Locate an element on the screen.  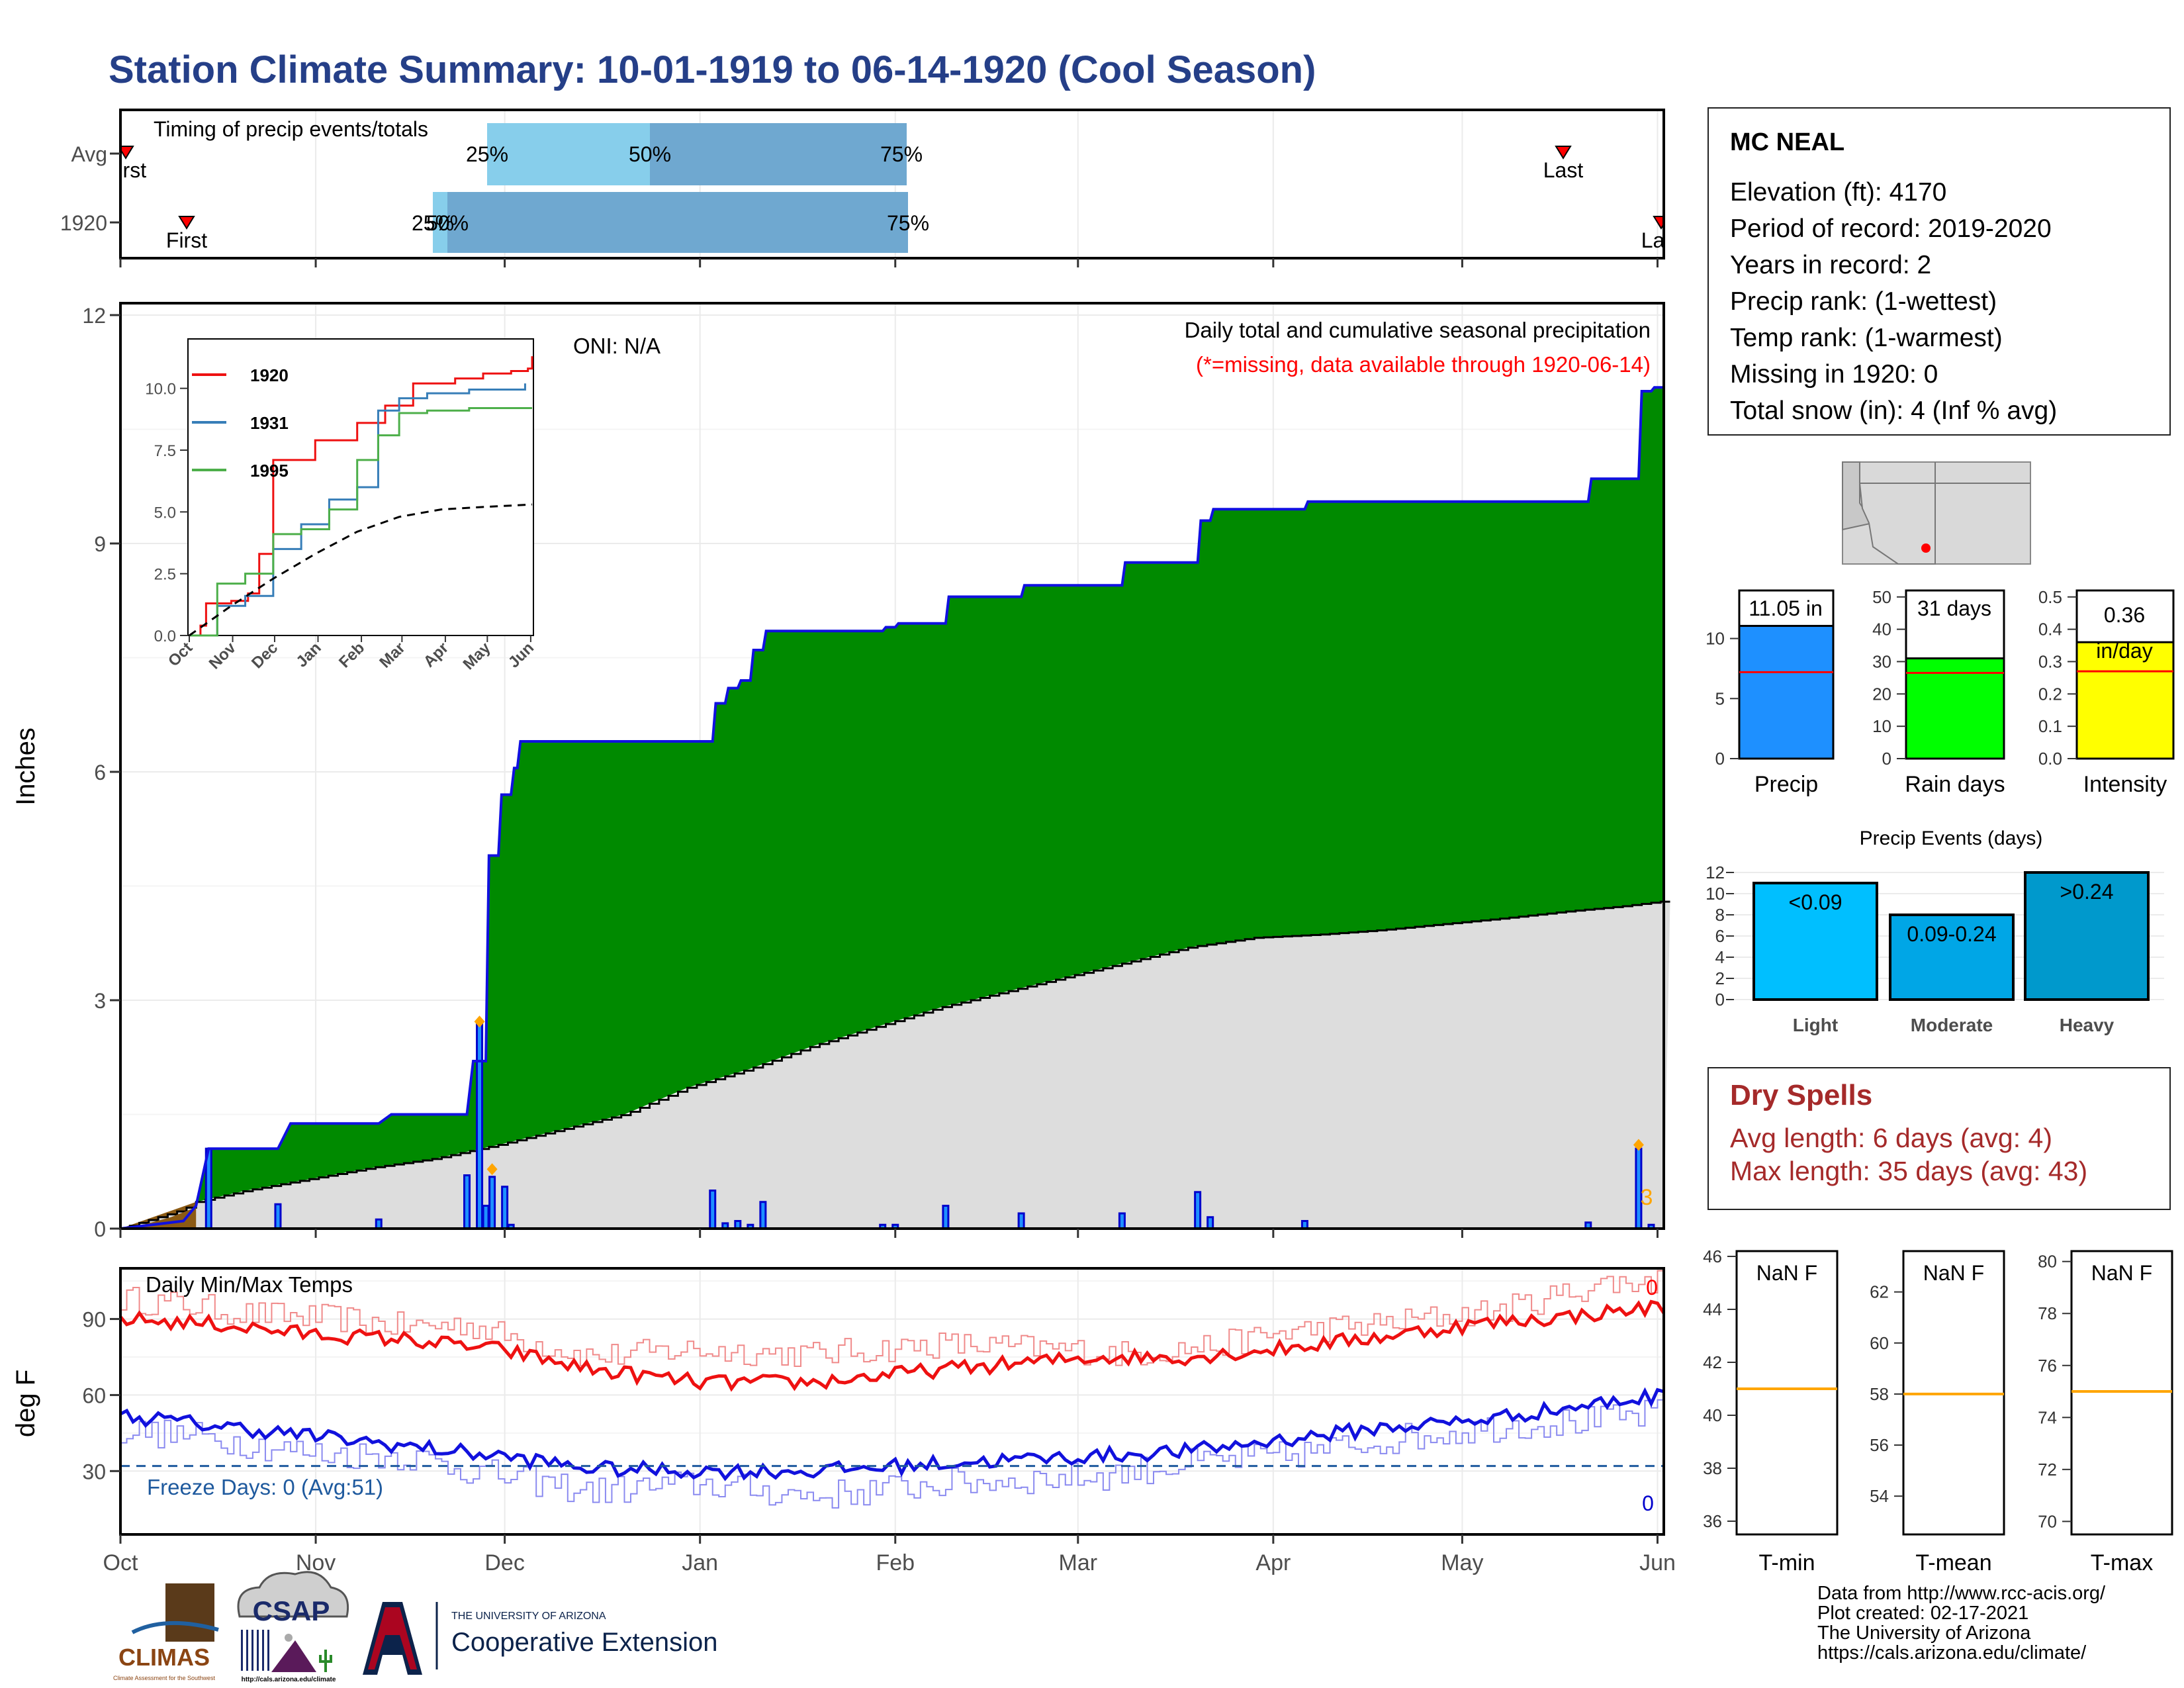
x-month-label: Jan is located at coordinates (700, 1562).